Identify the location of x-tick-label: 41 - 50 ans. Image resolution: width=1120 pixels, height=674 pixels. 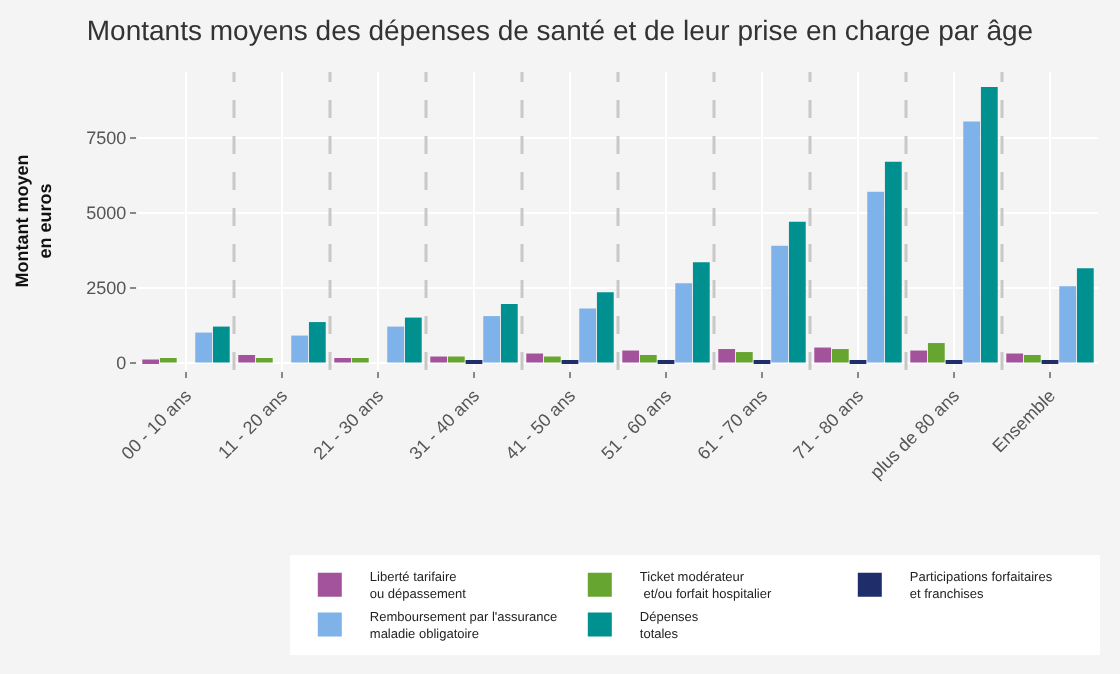
(540, 424).